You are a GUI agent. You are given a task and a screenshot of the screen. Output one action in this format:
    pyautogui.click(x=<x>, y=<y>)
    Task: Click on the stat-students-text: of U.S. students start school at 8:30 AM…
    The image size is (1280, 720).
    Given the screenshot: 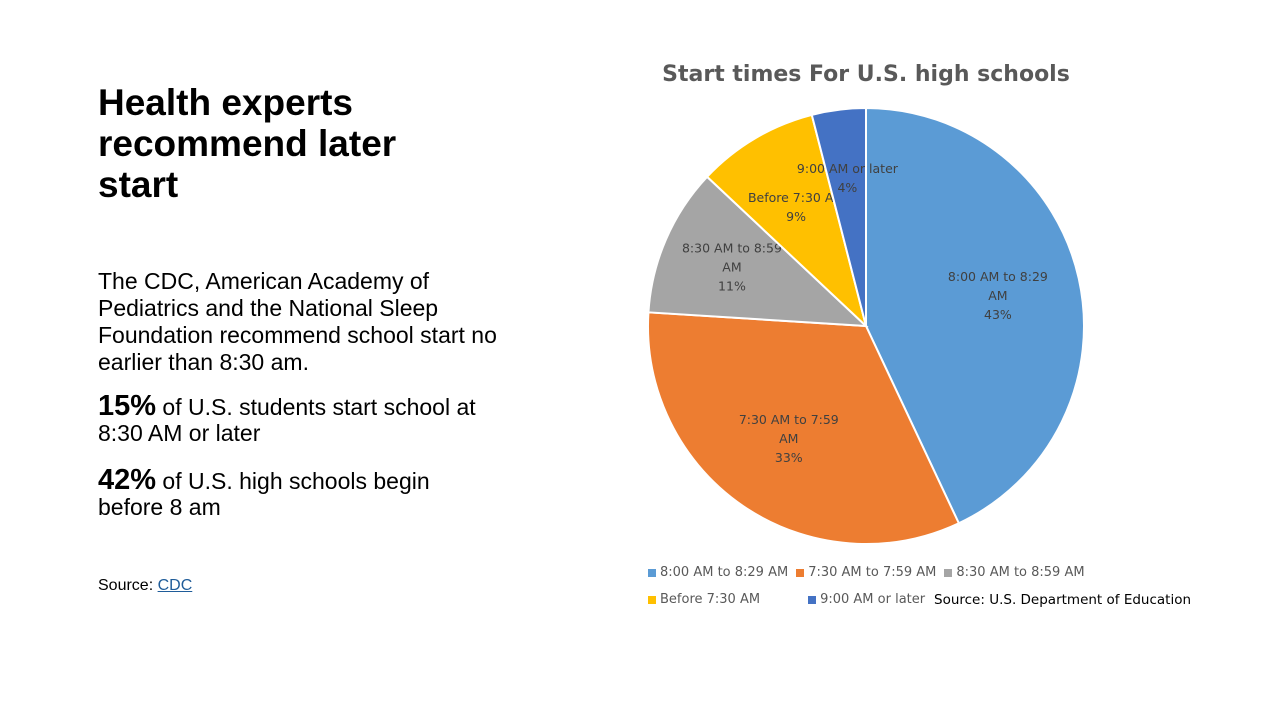 What is the action you would take?
    pyautogui.click(x=287, y=420)
    